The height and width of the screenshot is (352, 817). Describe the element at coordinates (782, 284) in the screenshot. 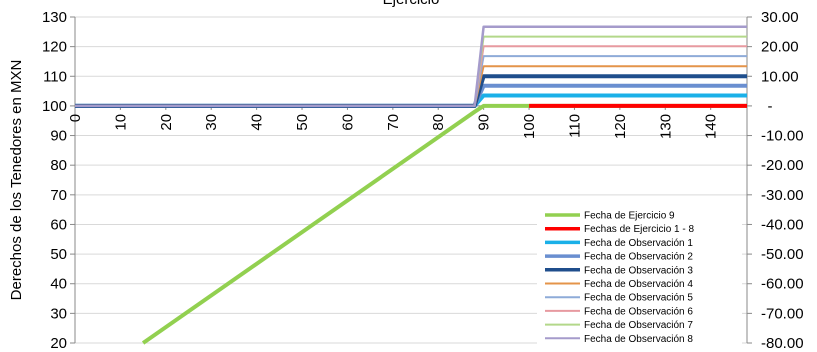

I see `y2-tick-label: -60.00` at that location.